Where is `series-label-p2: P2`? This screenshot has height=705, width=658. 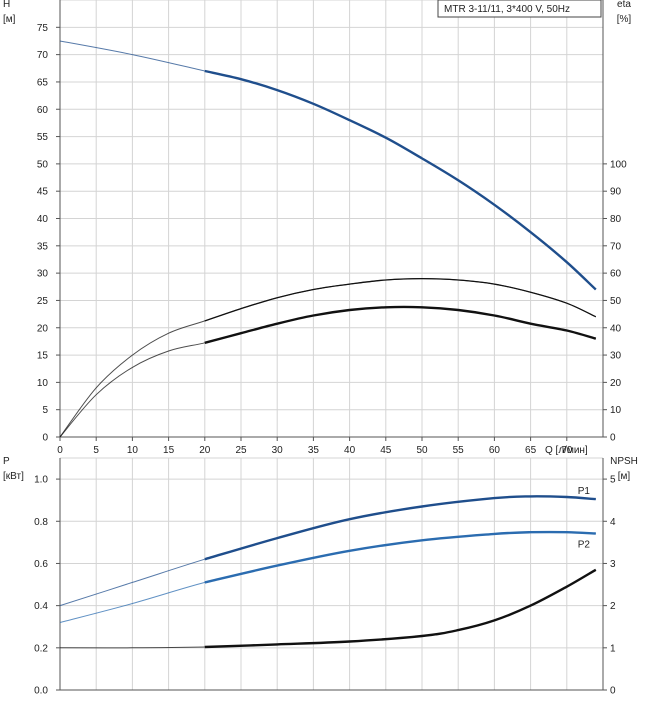
series-label-p2: P2 is located at coordinates (584, 545).